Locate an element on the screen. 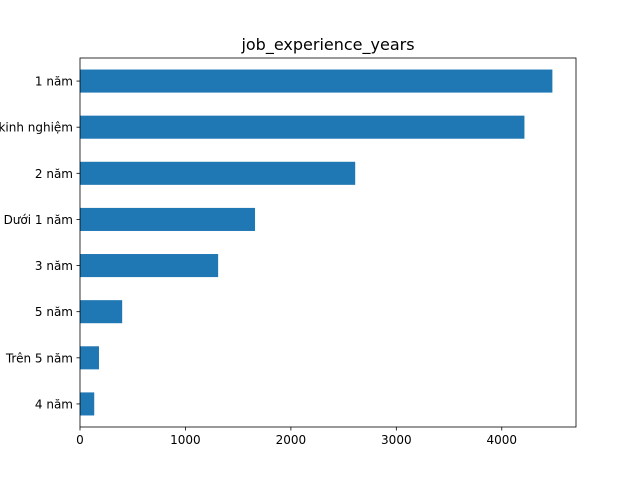 This screenshot has width=640, height=480. x-tick-label: 1000 is located at coordinates (185, 440).